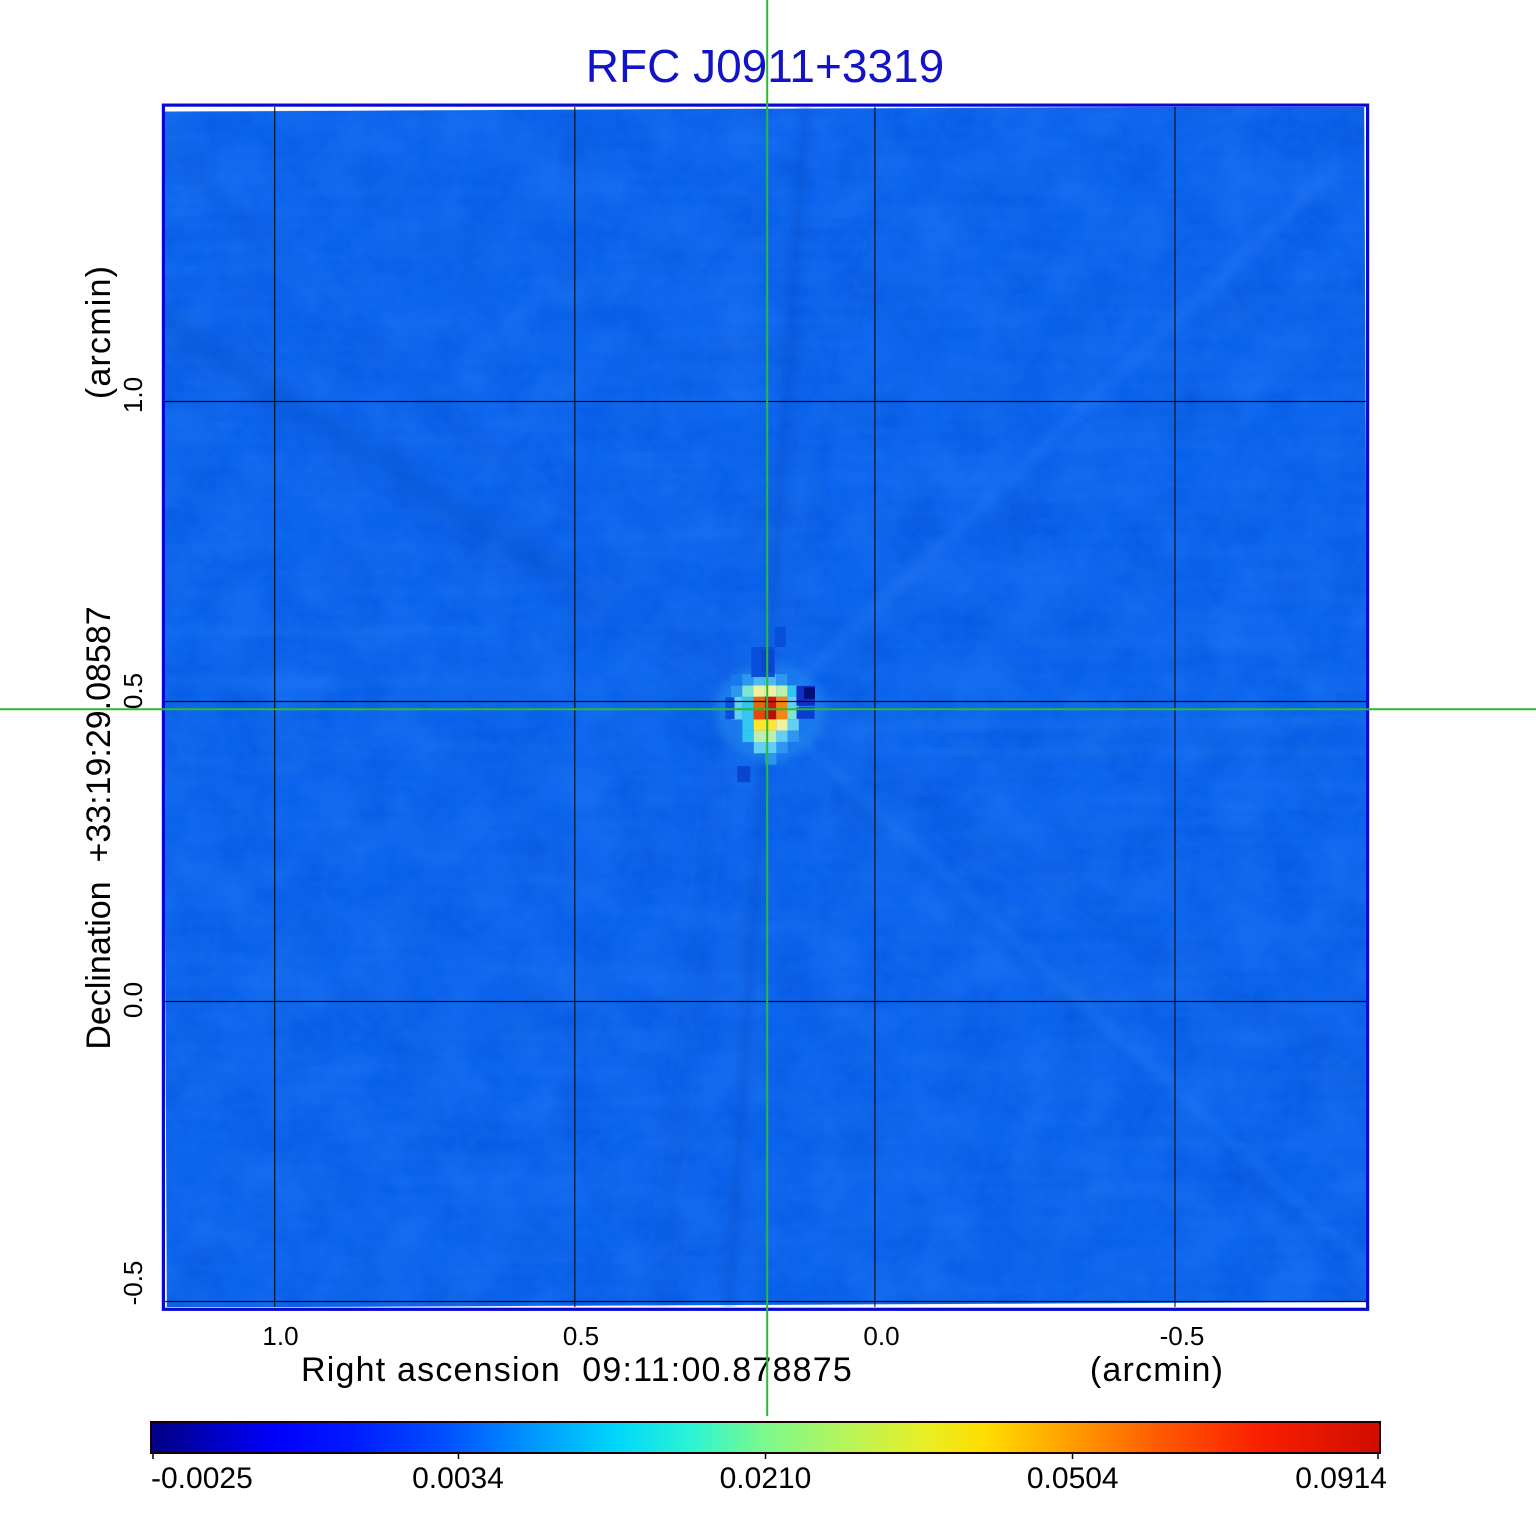 The image size is (1536, 1516). What do you see at coordinates (766, 1478) in the screenshot?
I see `svg-text: 0.0210` at bounding box center [766, 1478].